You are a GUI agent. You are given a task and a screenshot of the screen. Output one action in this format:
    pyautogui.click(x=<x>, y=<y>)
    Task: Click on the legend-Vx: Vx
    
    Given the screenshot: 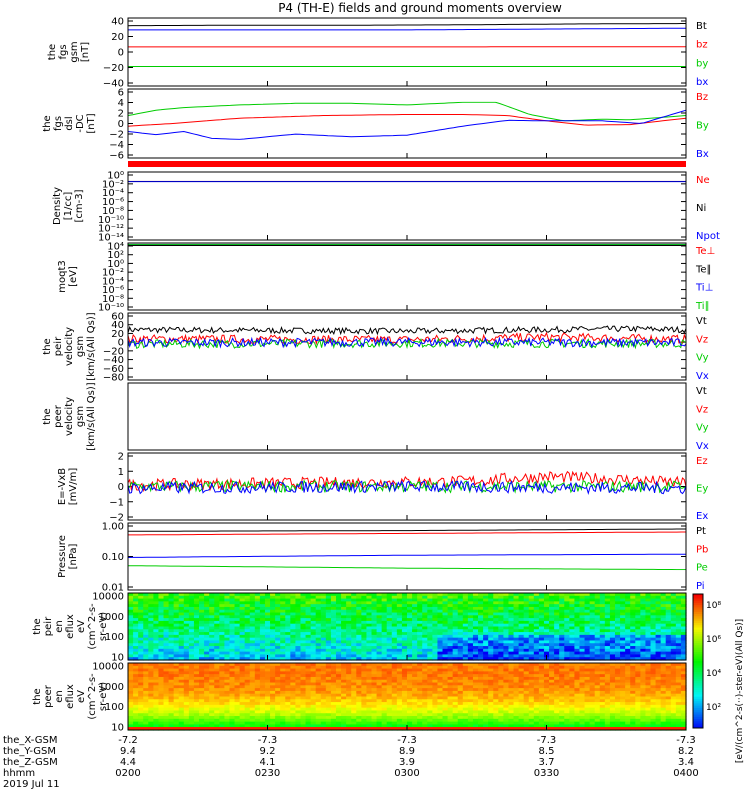 What is the action you would take?
    pyautogui.click(x=702, y=376)
    